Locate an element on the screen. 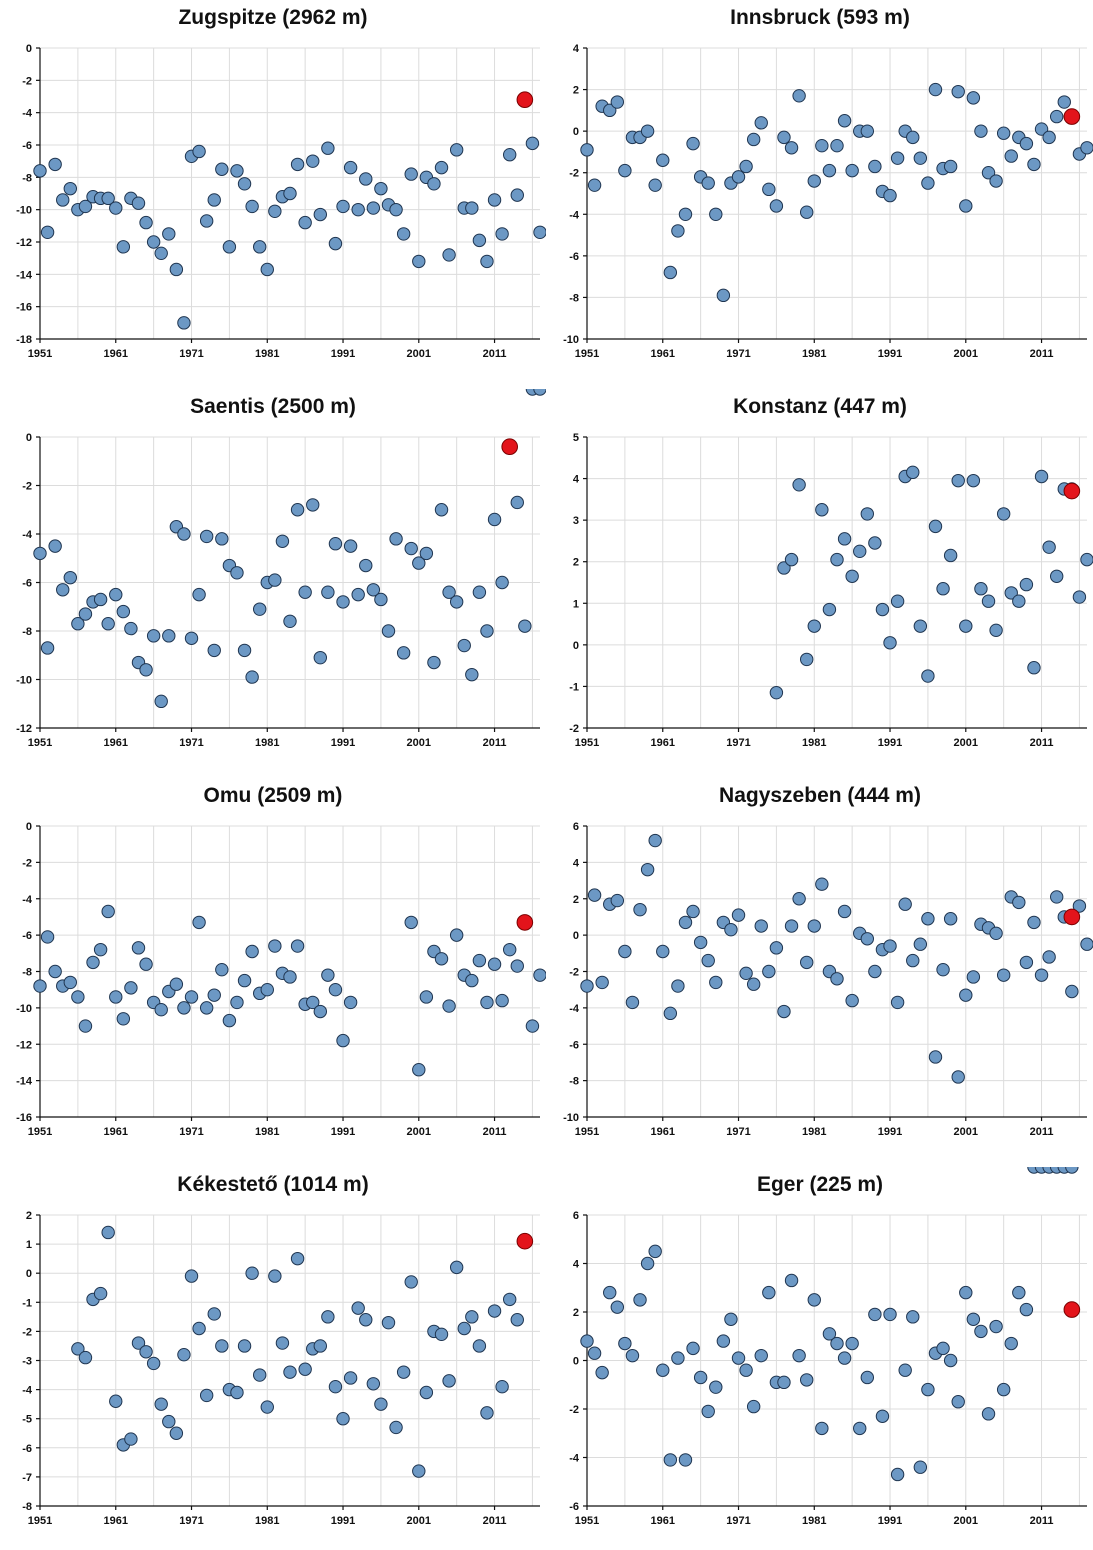 This screenshot has width=1093, height=1550. chart-title: Kékestető (1014 m) is located at coordinates (273, 1184).